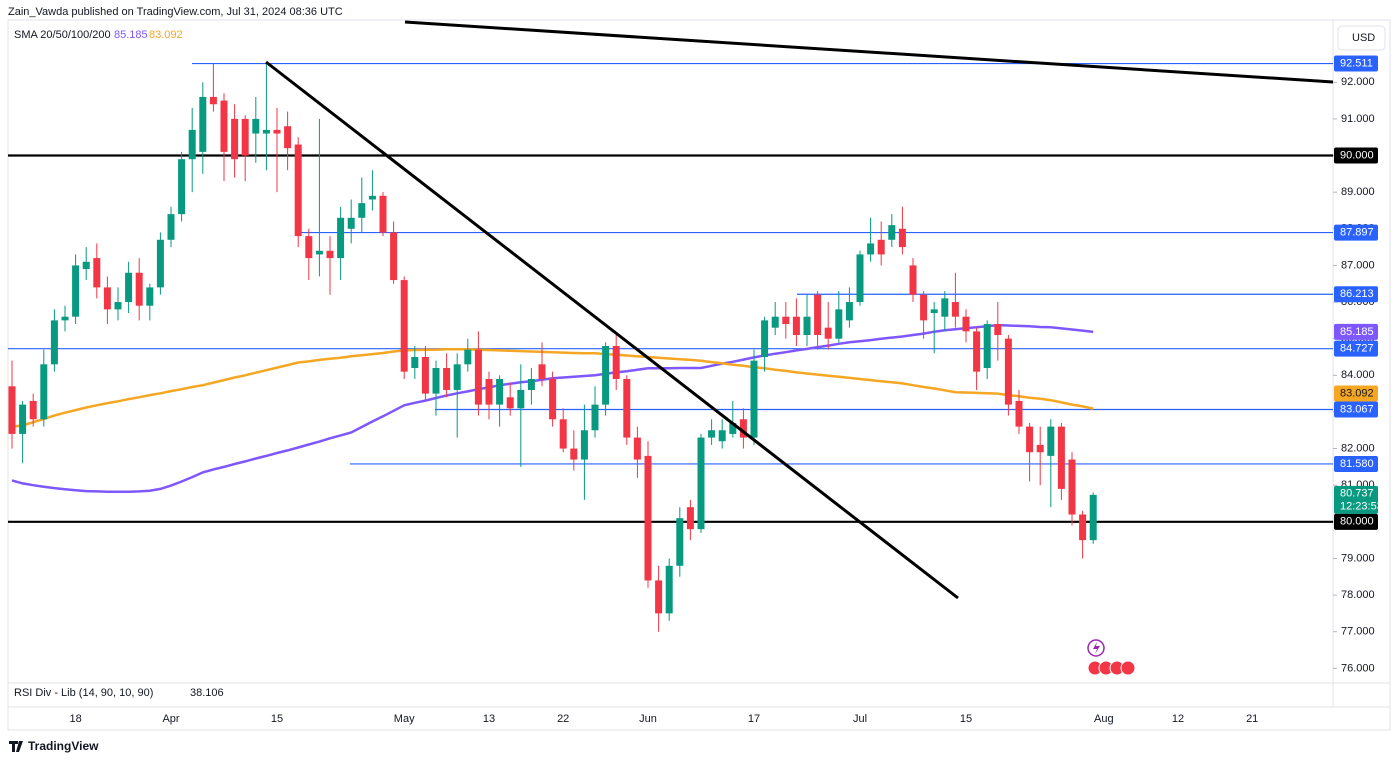  What do you see at coordinates (1178, 719) in the screenshot?
I see `x-tick-label: 12` at bounding box center [1178, 719].